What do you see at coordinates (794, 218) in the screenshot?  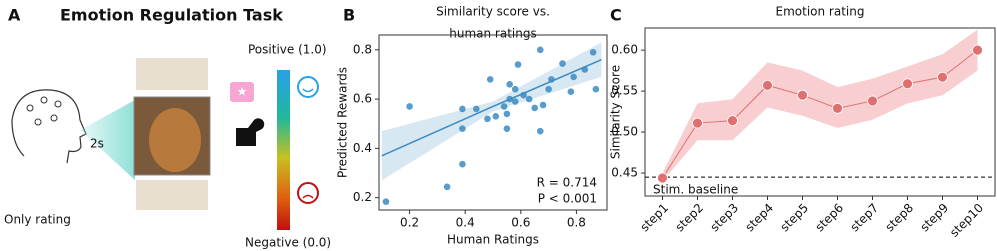 I see `x-tick-label: step5` at bounding box center [794, 218].